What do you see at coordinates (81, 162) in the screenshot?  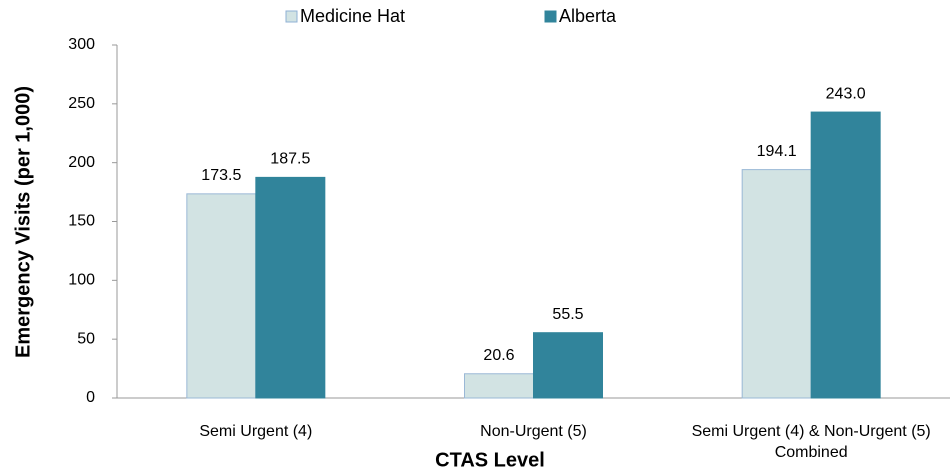 I see `y-tick-label: 200` at bounding box center [81, 162].